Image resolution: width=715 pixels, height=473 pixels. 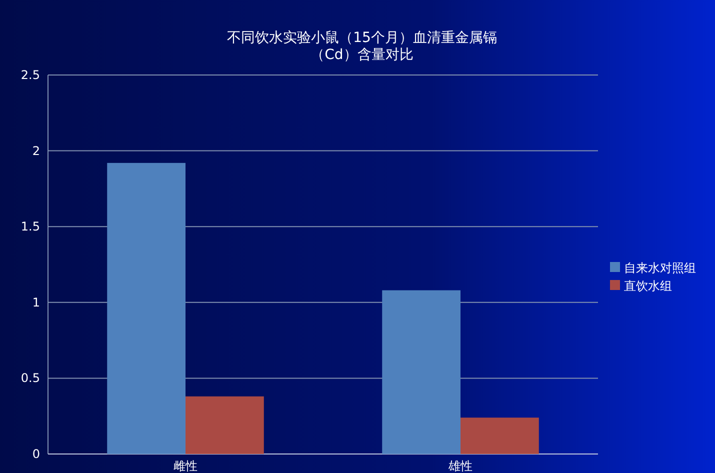 I want to click on y-tick-label: 1, so click(x=36, y=302).